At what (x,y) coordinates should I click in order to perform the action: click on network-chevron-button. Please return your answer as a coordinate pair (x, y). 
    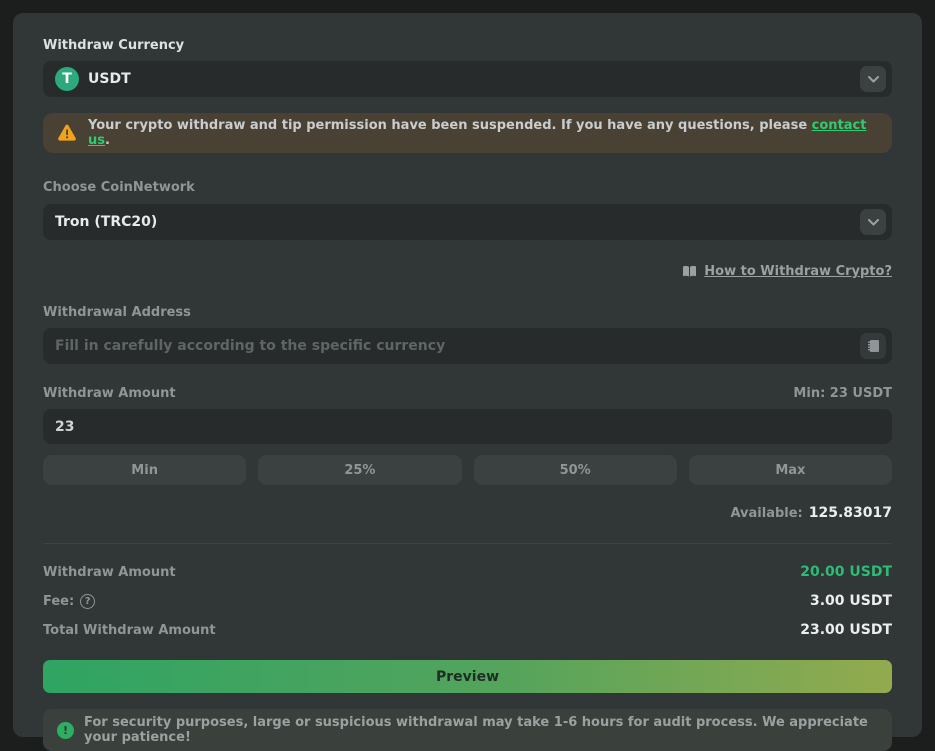
    Looking at the image, I should click on (873, 222).